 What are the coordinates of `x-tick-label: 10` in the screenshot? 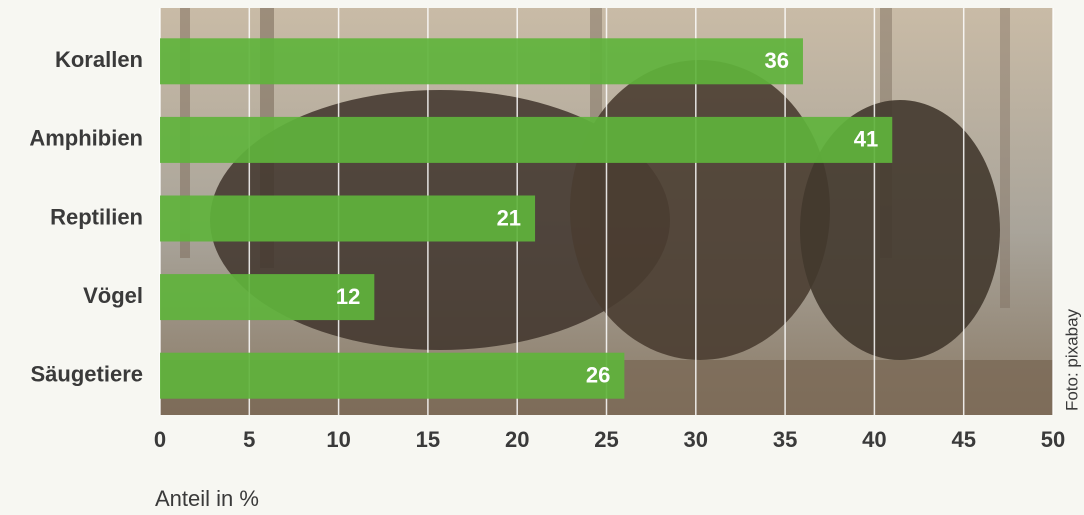 It's located at (338, 439).